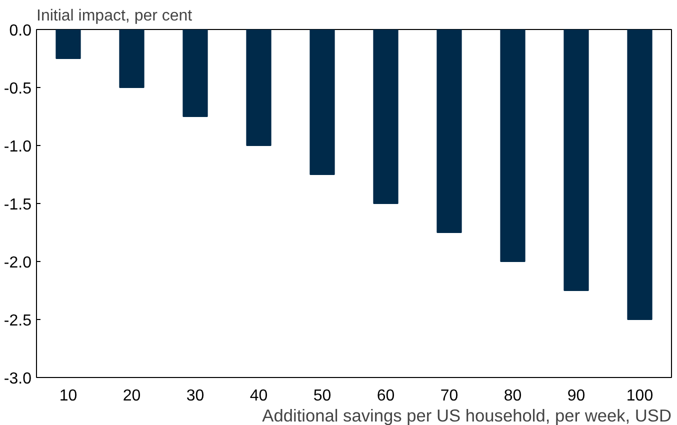  Describe the element at coordinates (385, 396) in the screenshot. I see `x-tick-label: 60` at that location.